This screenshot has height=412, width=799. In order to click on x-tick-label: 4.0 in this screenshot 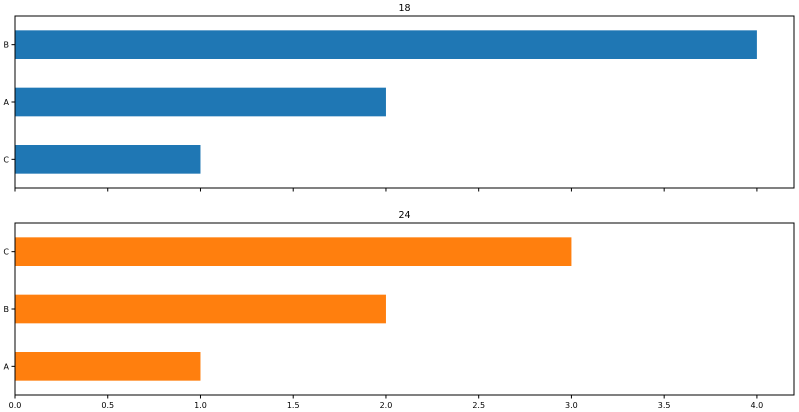, I will do `click(757, 405)`.